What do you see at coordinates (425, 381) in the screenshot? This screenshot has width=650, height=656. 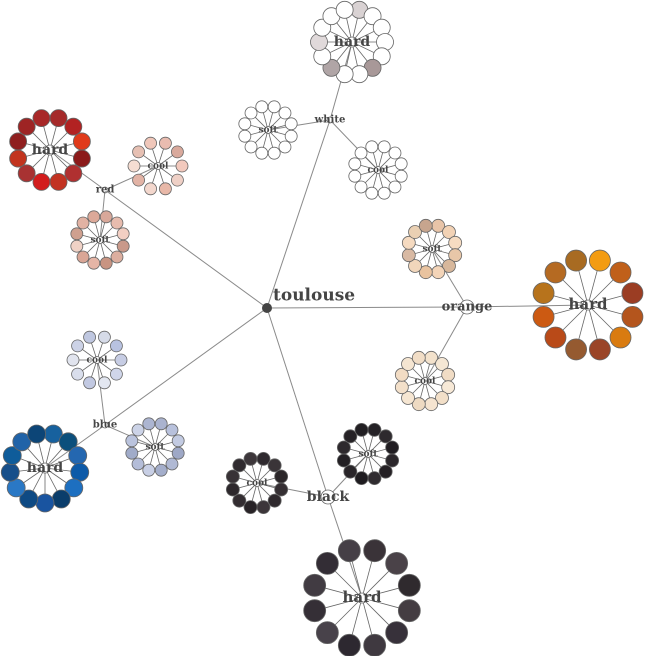 I see `orange-cool-hub-node` at bounding box center [425, 381].